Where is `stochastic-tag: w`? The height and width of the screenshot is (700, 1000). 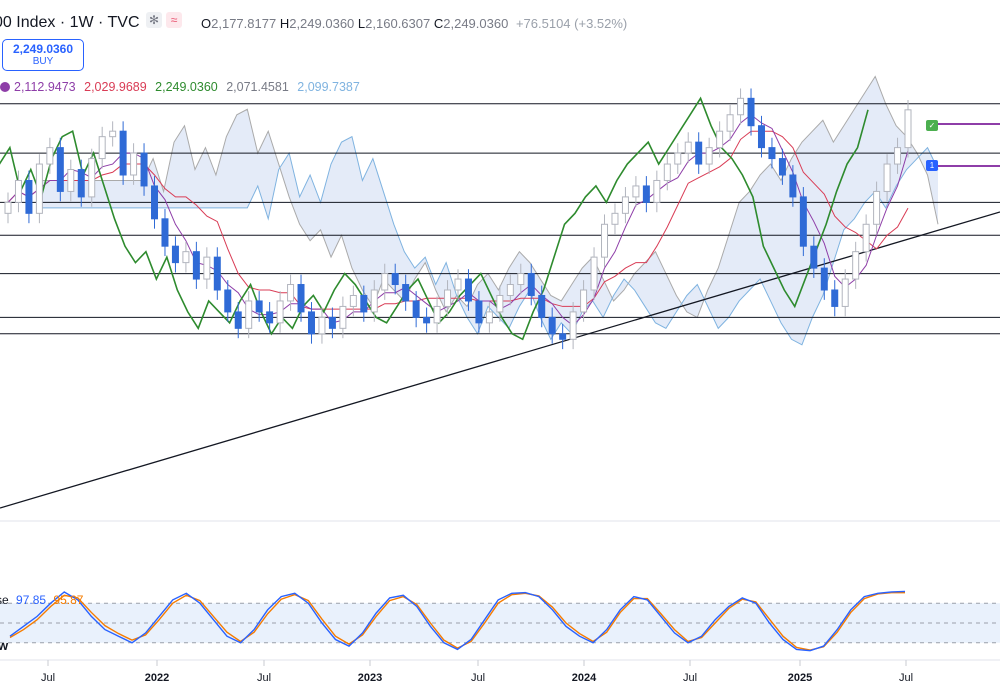
stochastic-tag: w is located at coordinates (4, 645).